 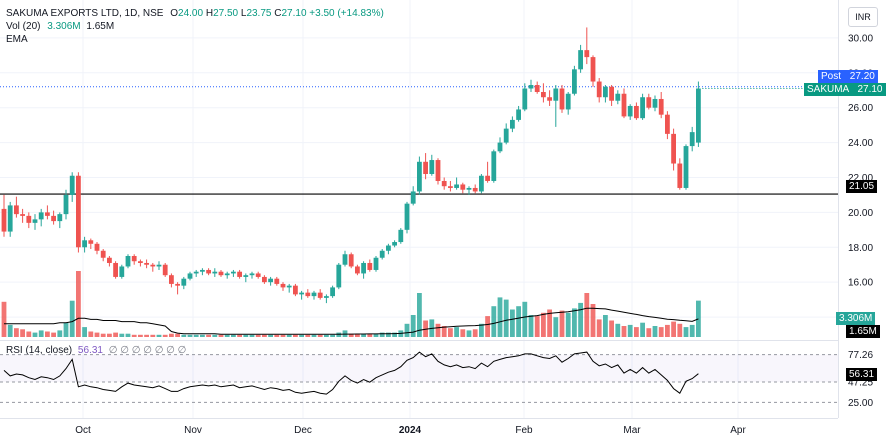 What do you see at coordinates (862, 76) in the screenshot?
I see `post-value: 27.20` at bounding box center [862, 76].